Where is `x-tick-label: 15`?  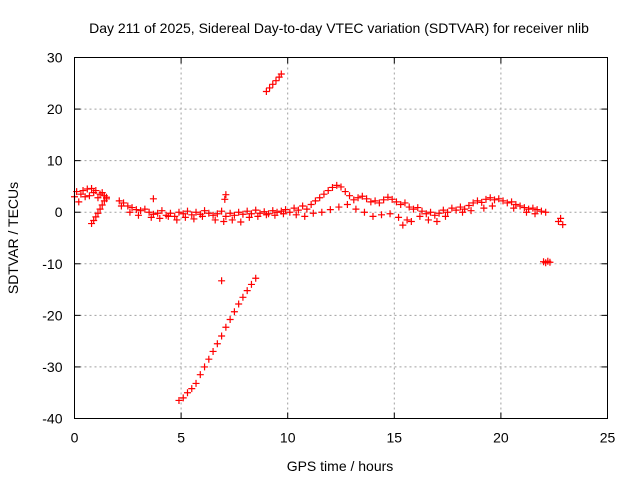
x-tick-label: 15 is located at coordinates (395, 438).